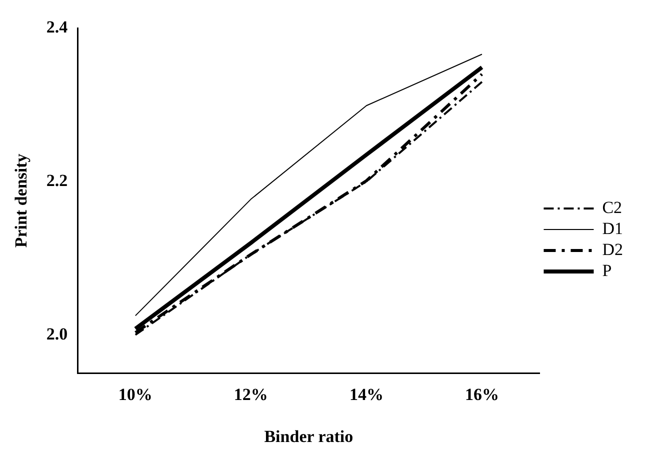 This screenshot has height=460, width=651. What do you see at coordinates (607, 270) in the screenshot?
I see `legend-label: P` at bounding box center [607, 270].